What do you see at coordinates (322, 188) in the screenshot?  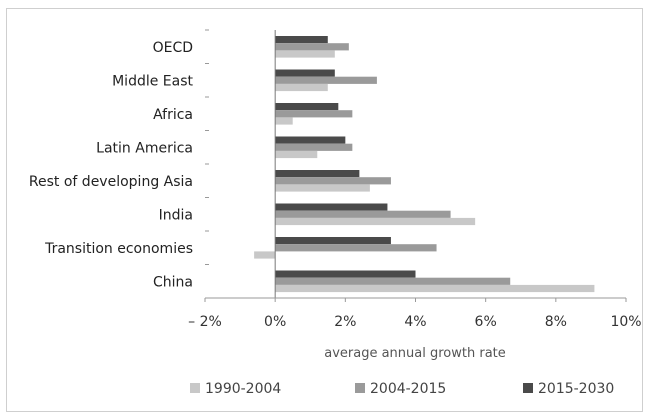 I see `bar-1990-2004-rest-of-developing-asia` at bounding box center [322, 188].